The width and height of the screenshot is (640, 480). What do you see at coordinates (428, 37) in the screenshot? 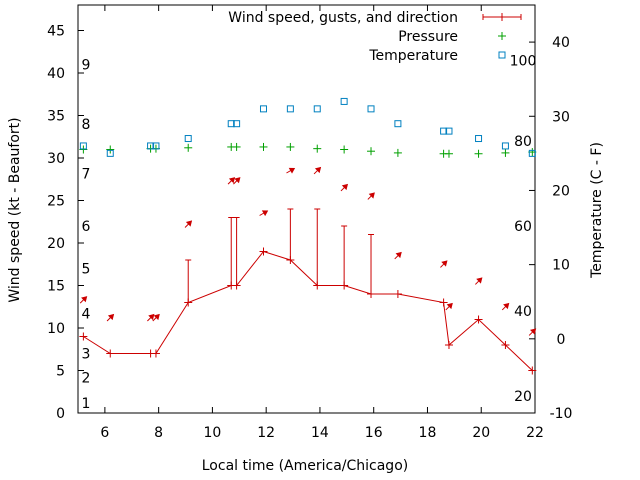
I see `legend-label: Pressure` at bounding box center [428, 37].